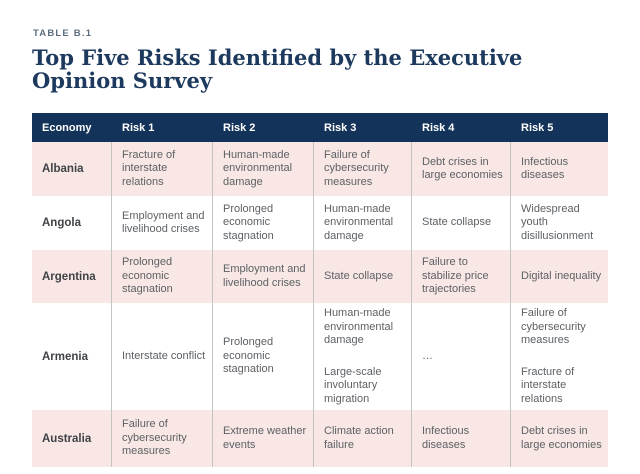 This screenshot has height=474, width=640. I want to click on risk-entry: Digital inequality, so click(561, 275).